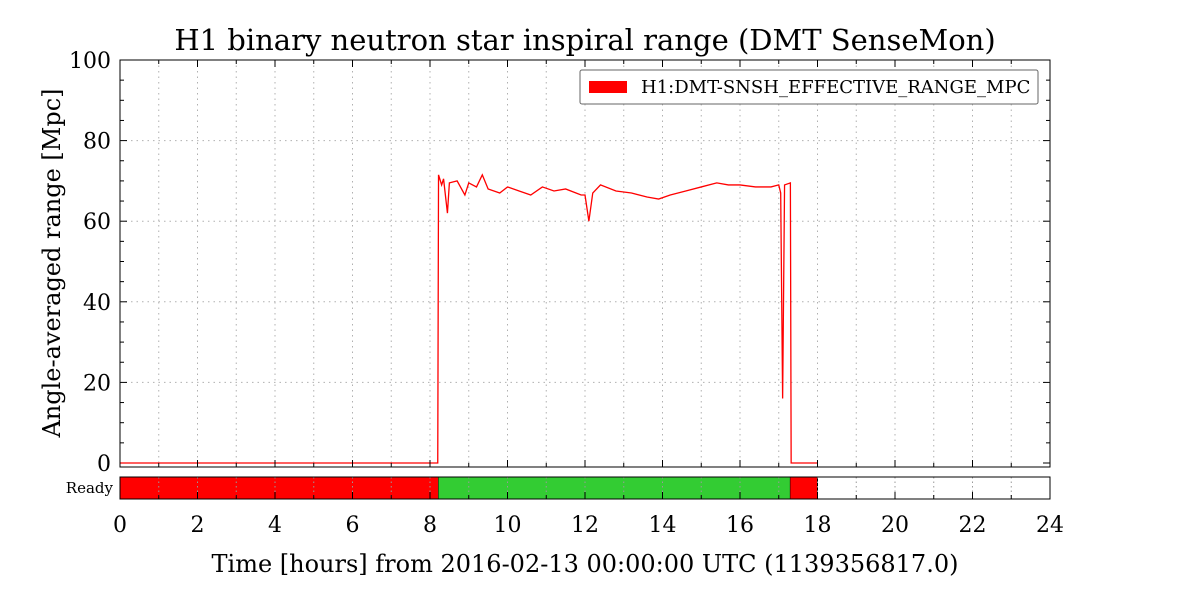  I want to click on y-tick-label: 40, so click(97, 303).